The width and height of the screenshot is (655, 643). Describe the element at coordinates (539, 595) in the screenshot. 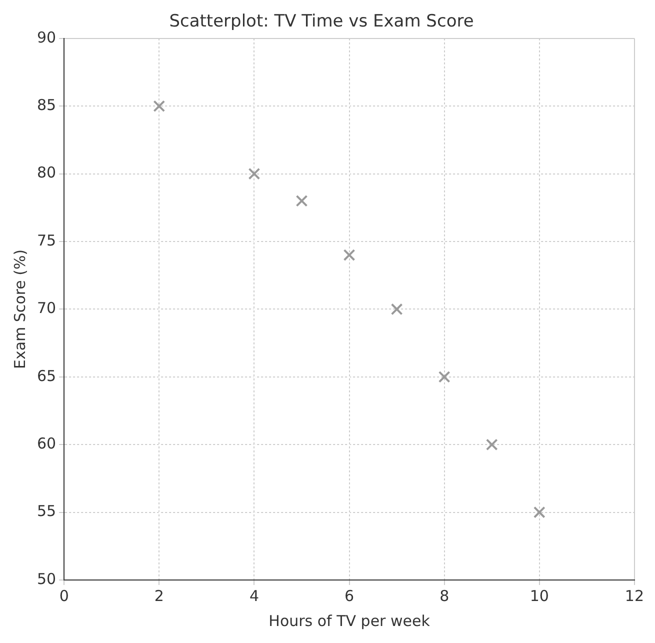

I see `x-tick-label: 10` at that location.